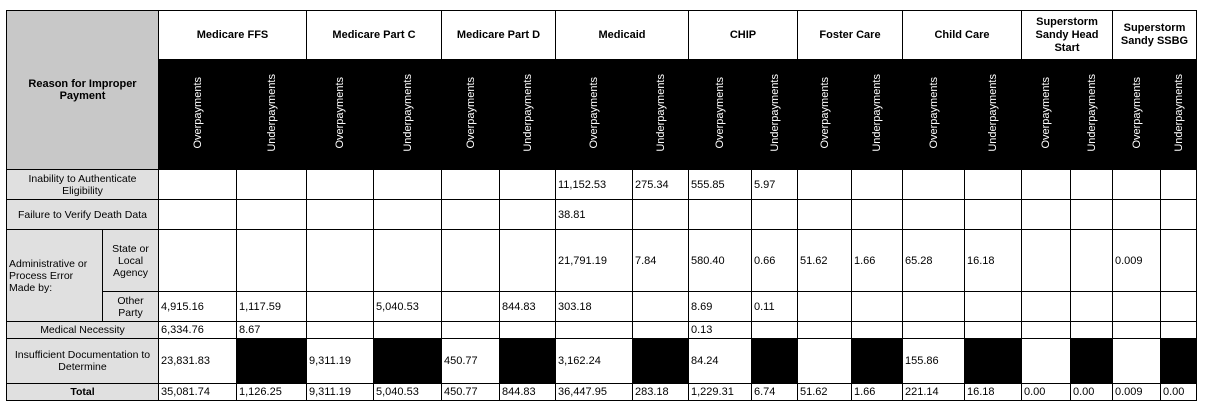 The image size is (1217, 410). I want to click on data-cell: 84.24, so click(720, 361).